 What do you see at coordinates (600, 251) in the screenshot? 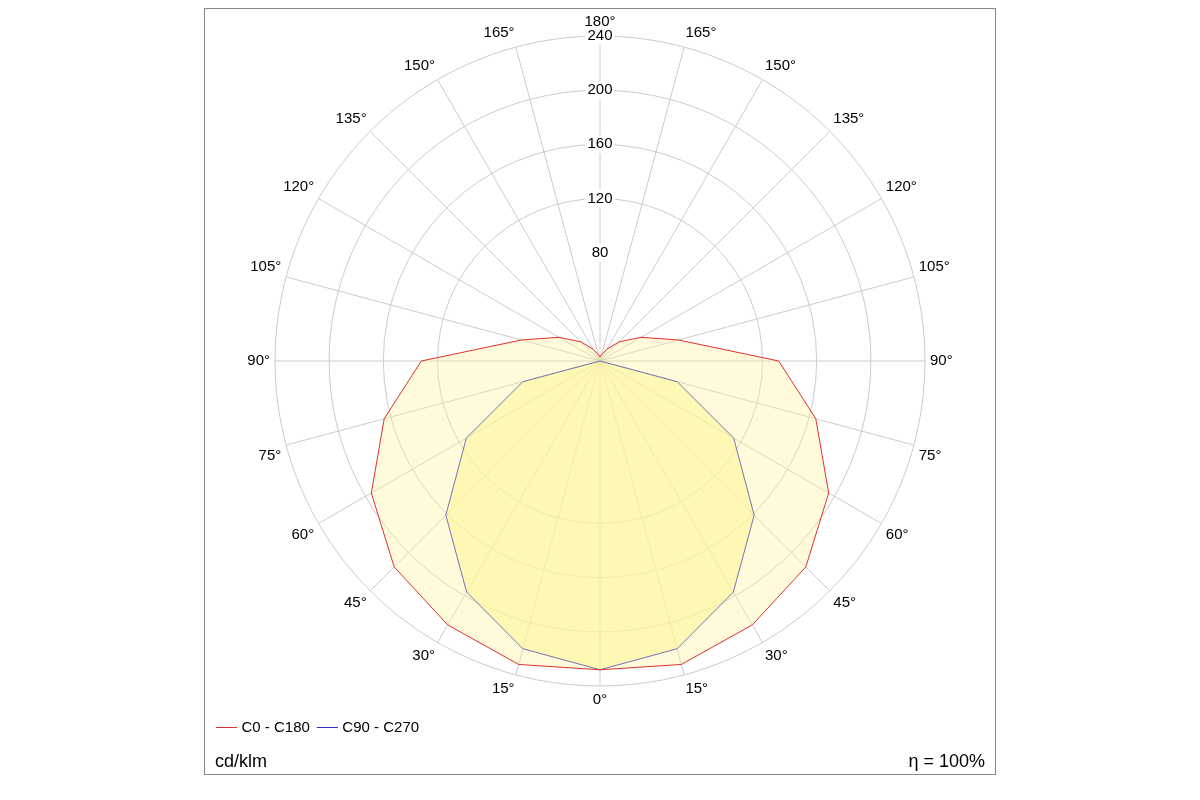
I see `y-tick-label: 80` at bounding box center [600, 251].